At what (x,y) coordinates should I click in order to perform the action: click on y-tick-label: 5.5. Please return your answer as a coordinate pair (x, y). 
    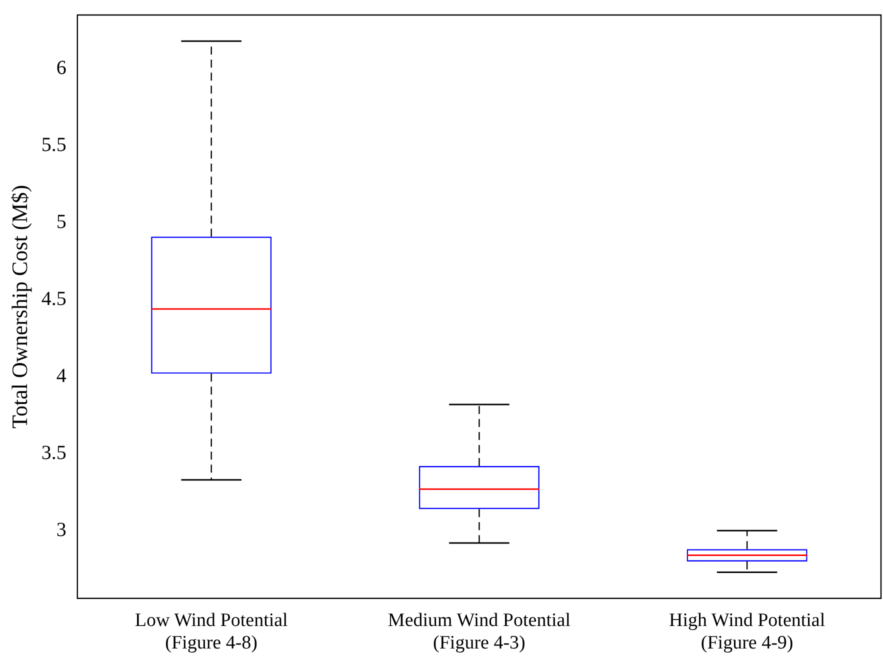
    Looking at the image, I should click on (53, 145).